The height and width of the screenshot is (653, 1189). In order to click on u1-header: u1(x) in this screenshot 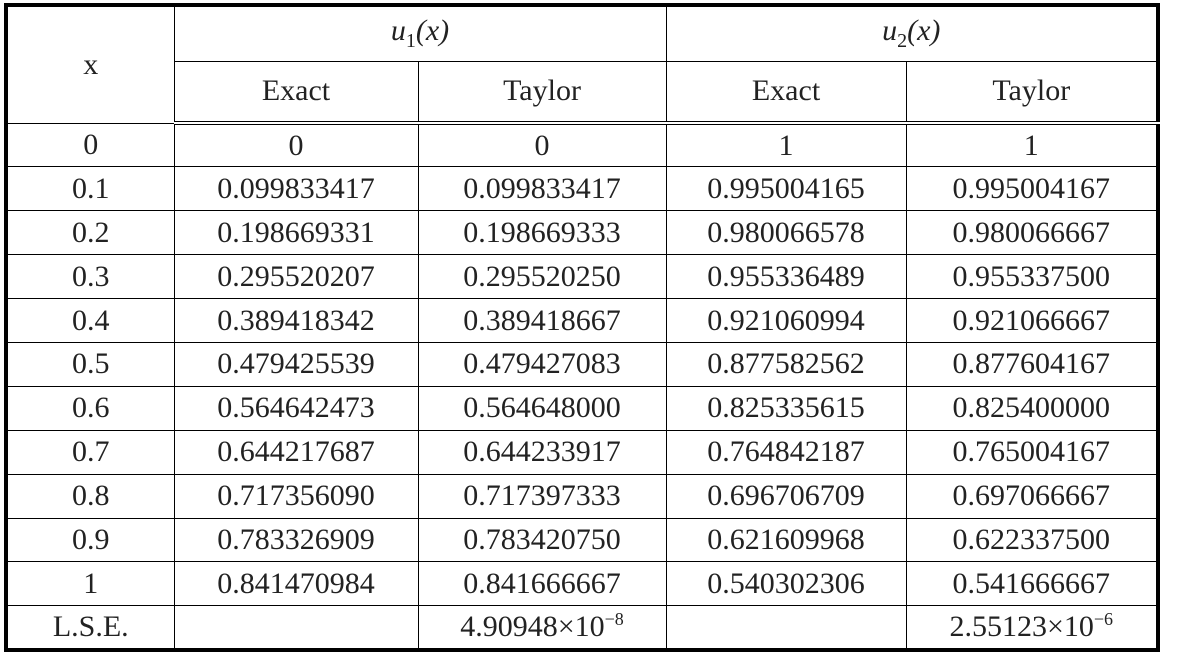, I will do `click(420, 33)`.